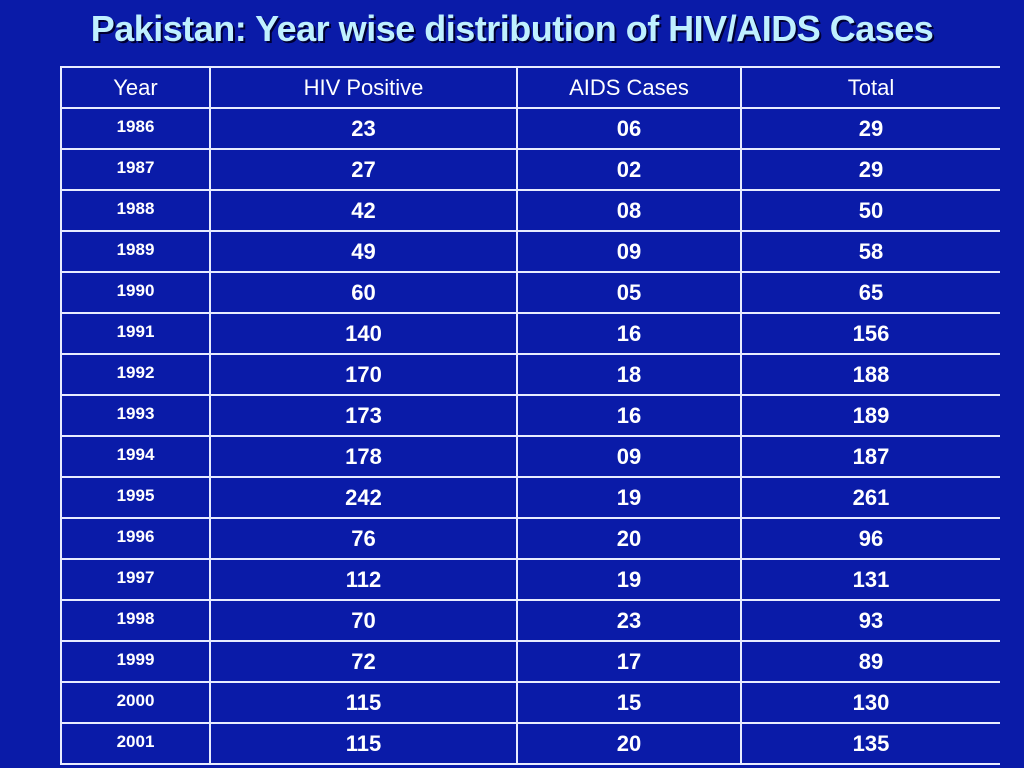 This screenshot has height=768, width=1024. Describe the element at coordinates (870, 702) in the screenshot. I see `total-cell: 130` at that location.